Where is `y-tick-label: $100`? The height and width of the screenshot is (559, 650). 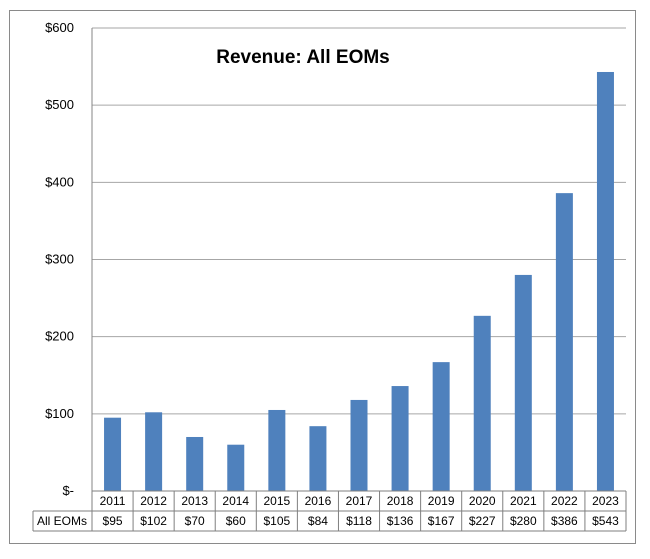
y-tick-label: $100 is located at coordinates (59, 413).